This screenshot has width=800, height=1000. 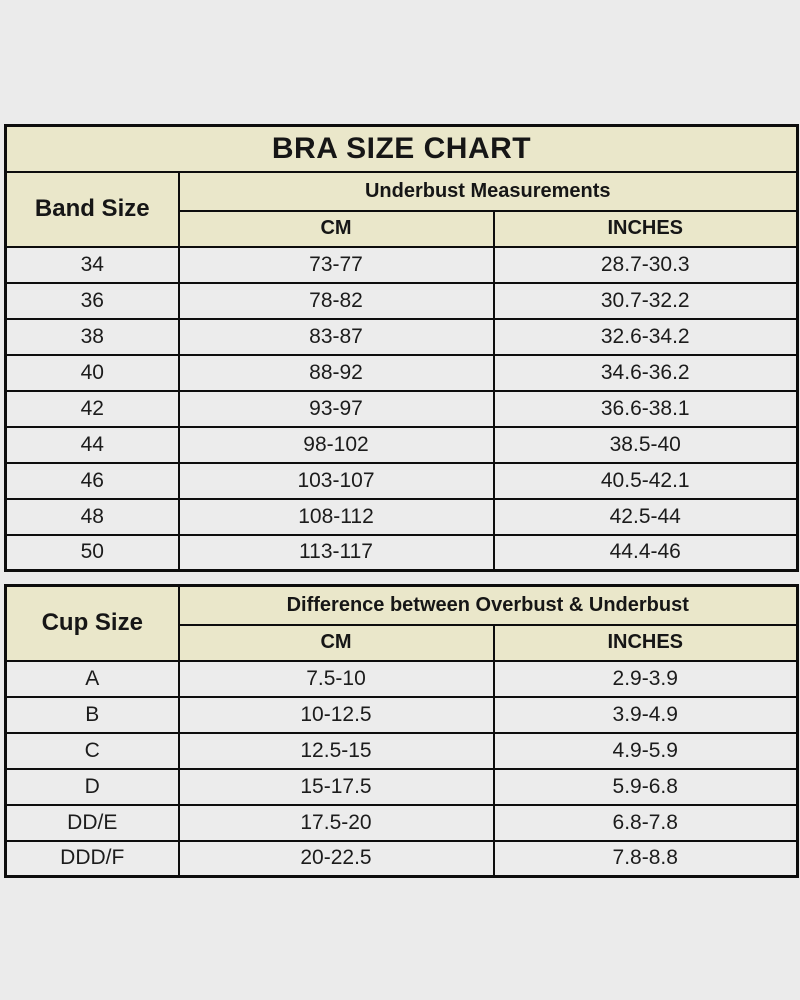 I want to click on cm-value-cell: 103-107, so click(x=336, y=480).